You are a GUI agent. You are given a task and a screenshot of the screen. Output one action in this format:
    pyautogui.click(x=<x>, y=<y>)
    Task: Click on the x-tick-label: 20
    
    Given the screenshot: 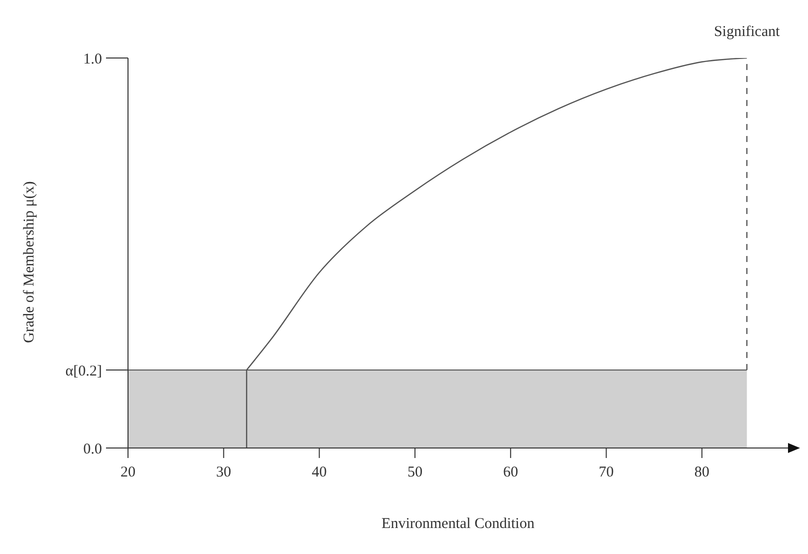 What is the action you would take?
    pyautogui.click(x=128, y=472)
    